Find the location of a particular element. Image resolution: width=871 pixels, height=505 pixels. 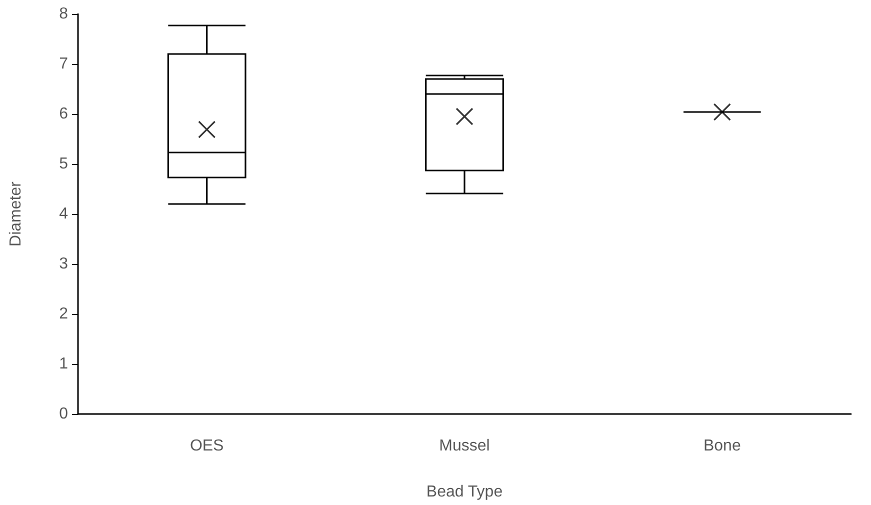

y-tick-label: 2 is located at coordinates (63, 314).